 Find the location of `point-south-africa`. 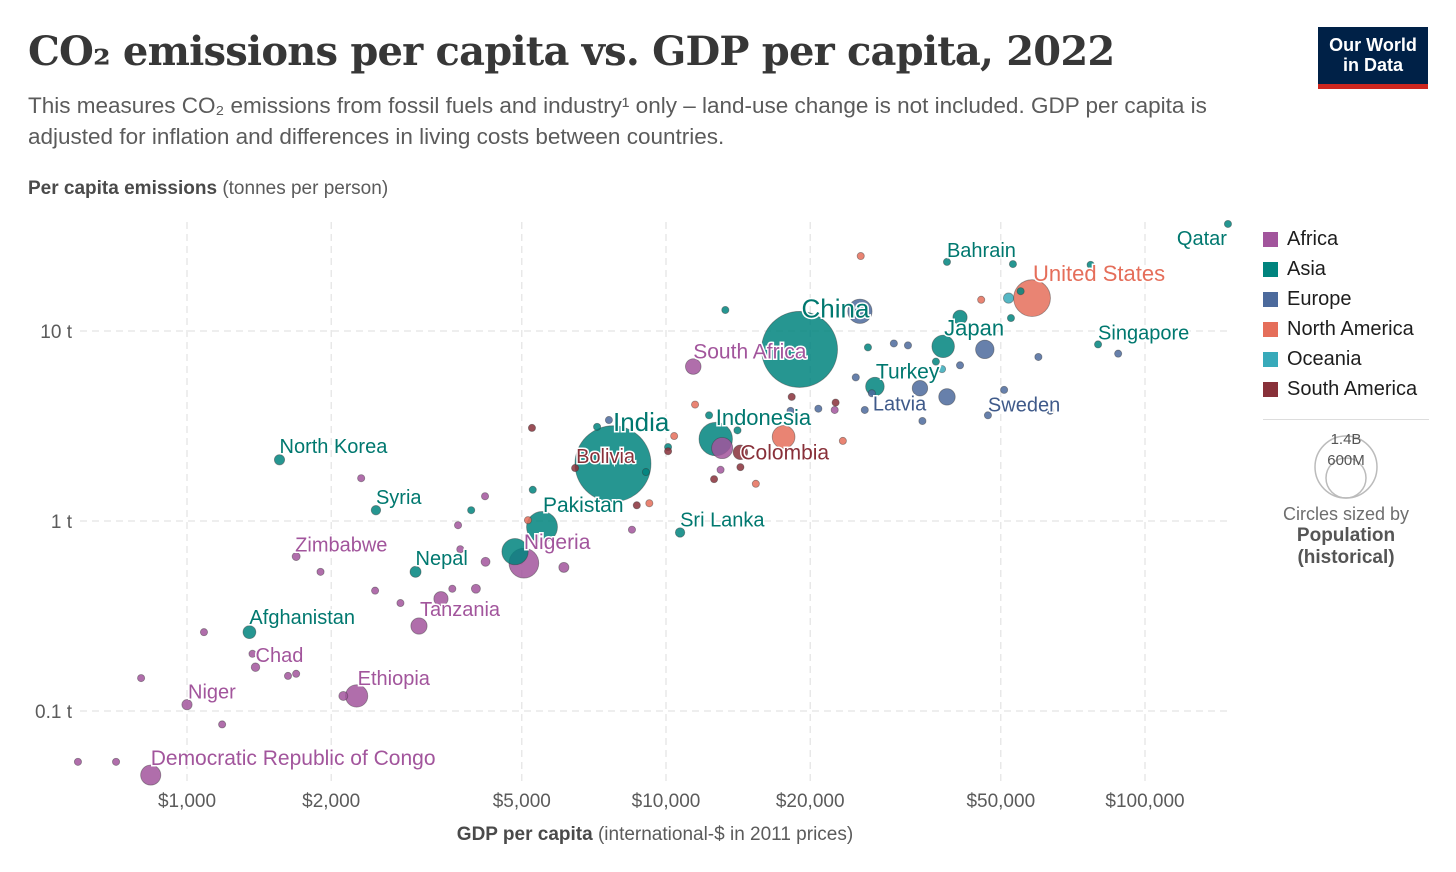

point-south-africa is located at coordinates (693, 366).